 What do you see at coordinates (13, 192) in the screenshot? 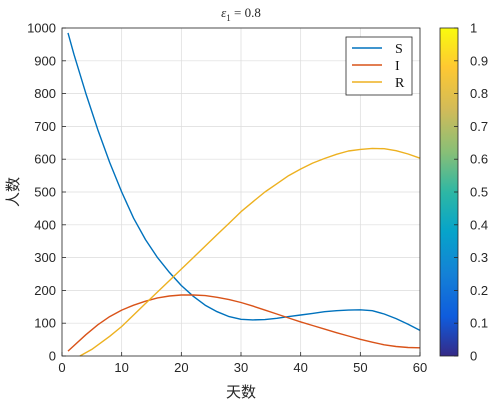
I see `y-axis-label: 人数` at bounding box center [13, 192].